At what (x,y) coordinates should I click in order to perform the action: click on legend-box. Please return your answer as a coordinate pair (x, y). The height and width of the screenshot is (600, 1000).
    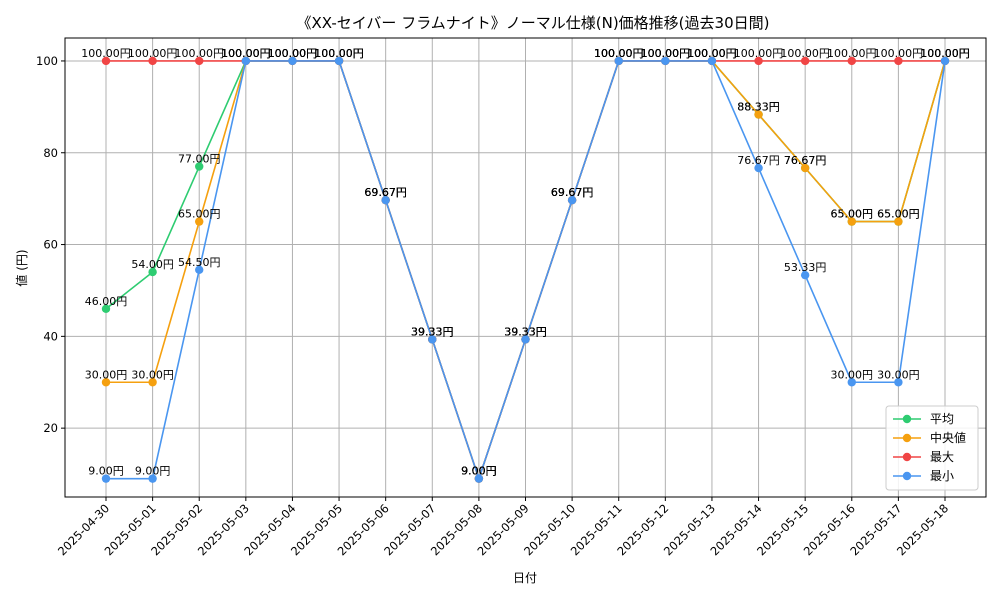
    Looking at the image, I should click on (932, 448).